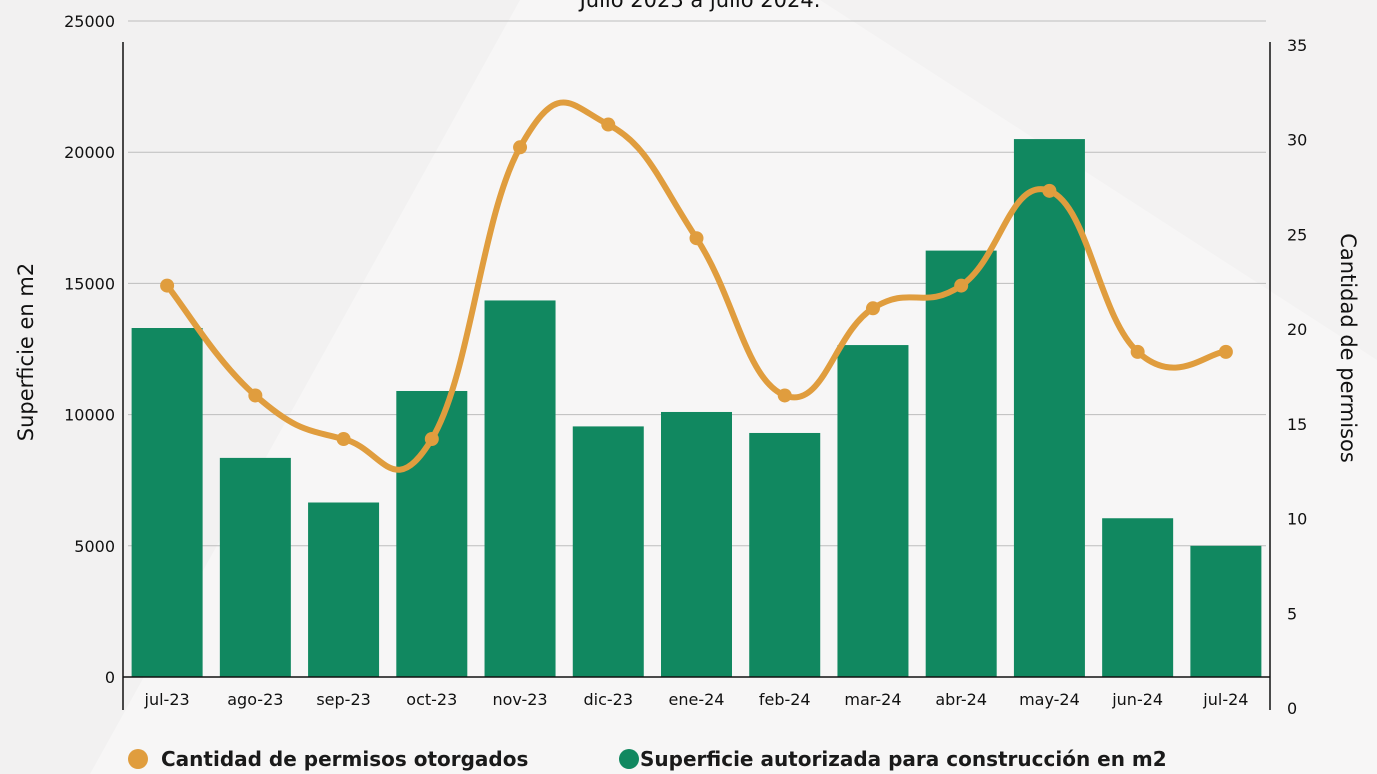  Describe the element at coordinates (1292, 708) in the screenshot. I see `y-right-tick-label: 0` at that location.